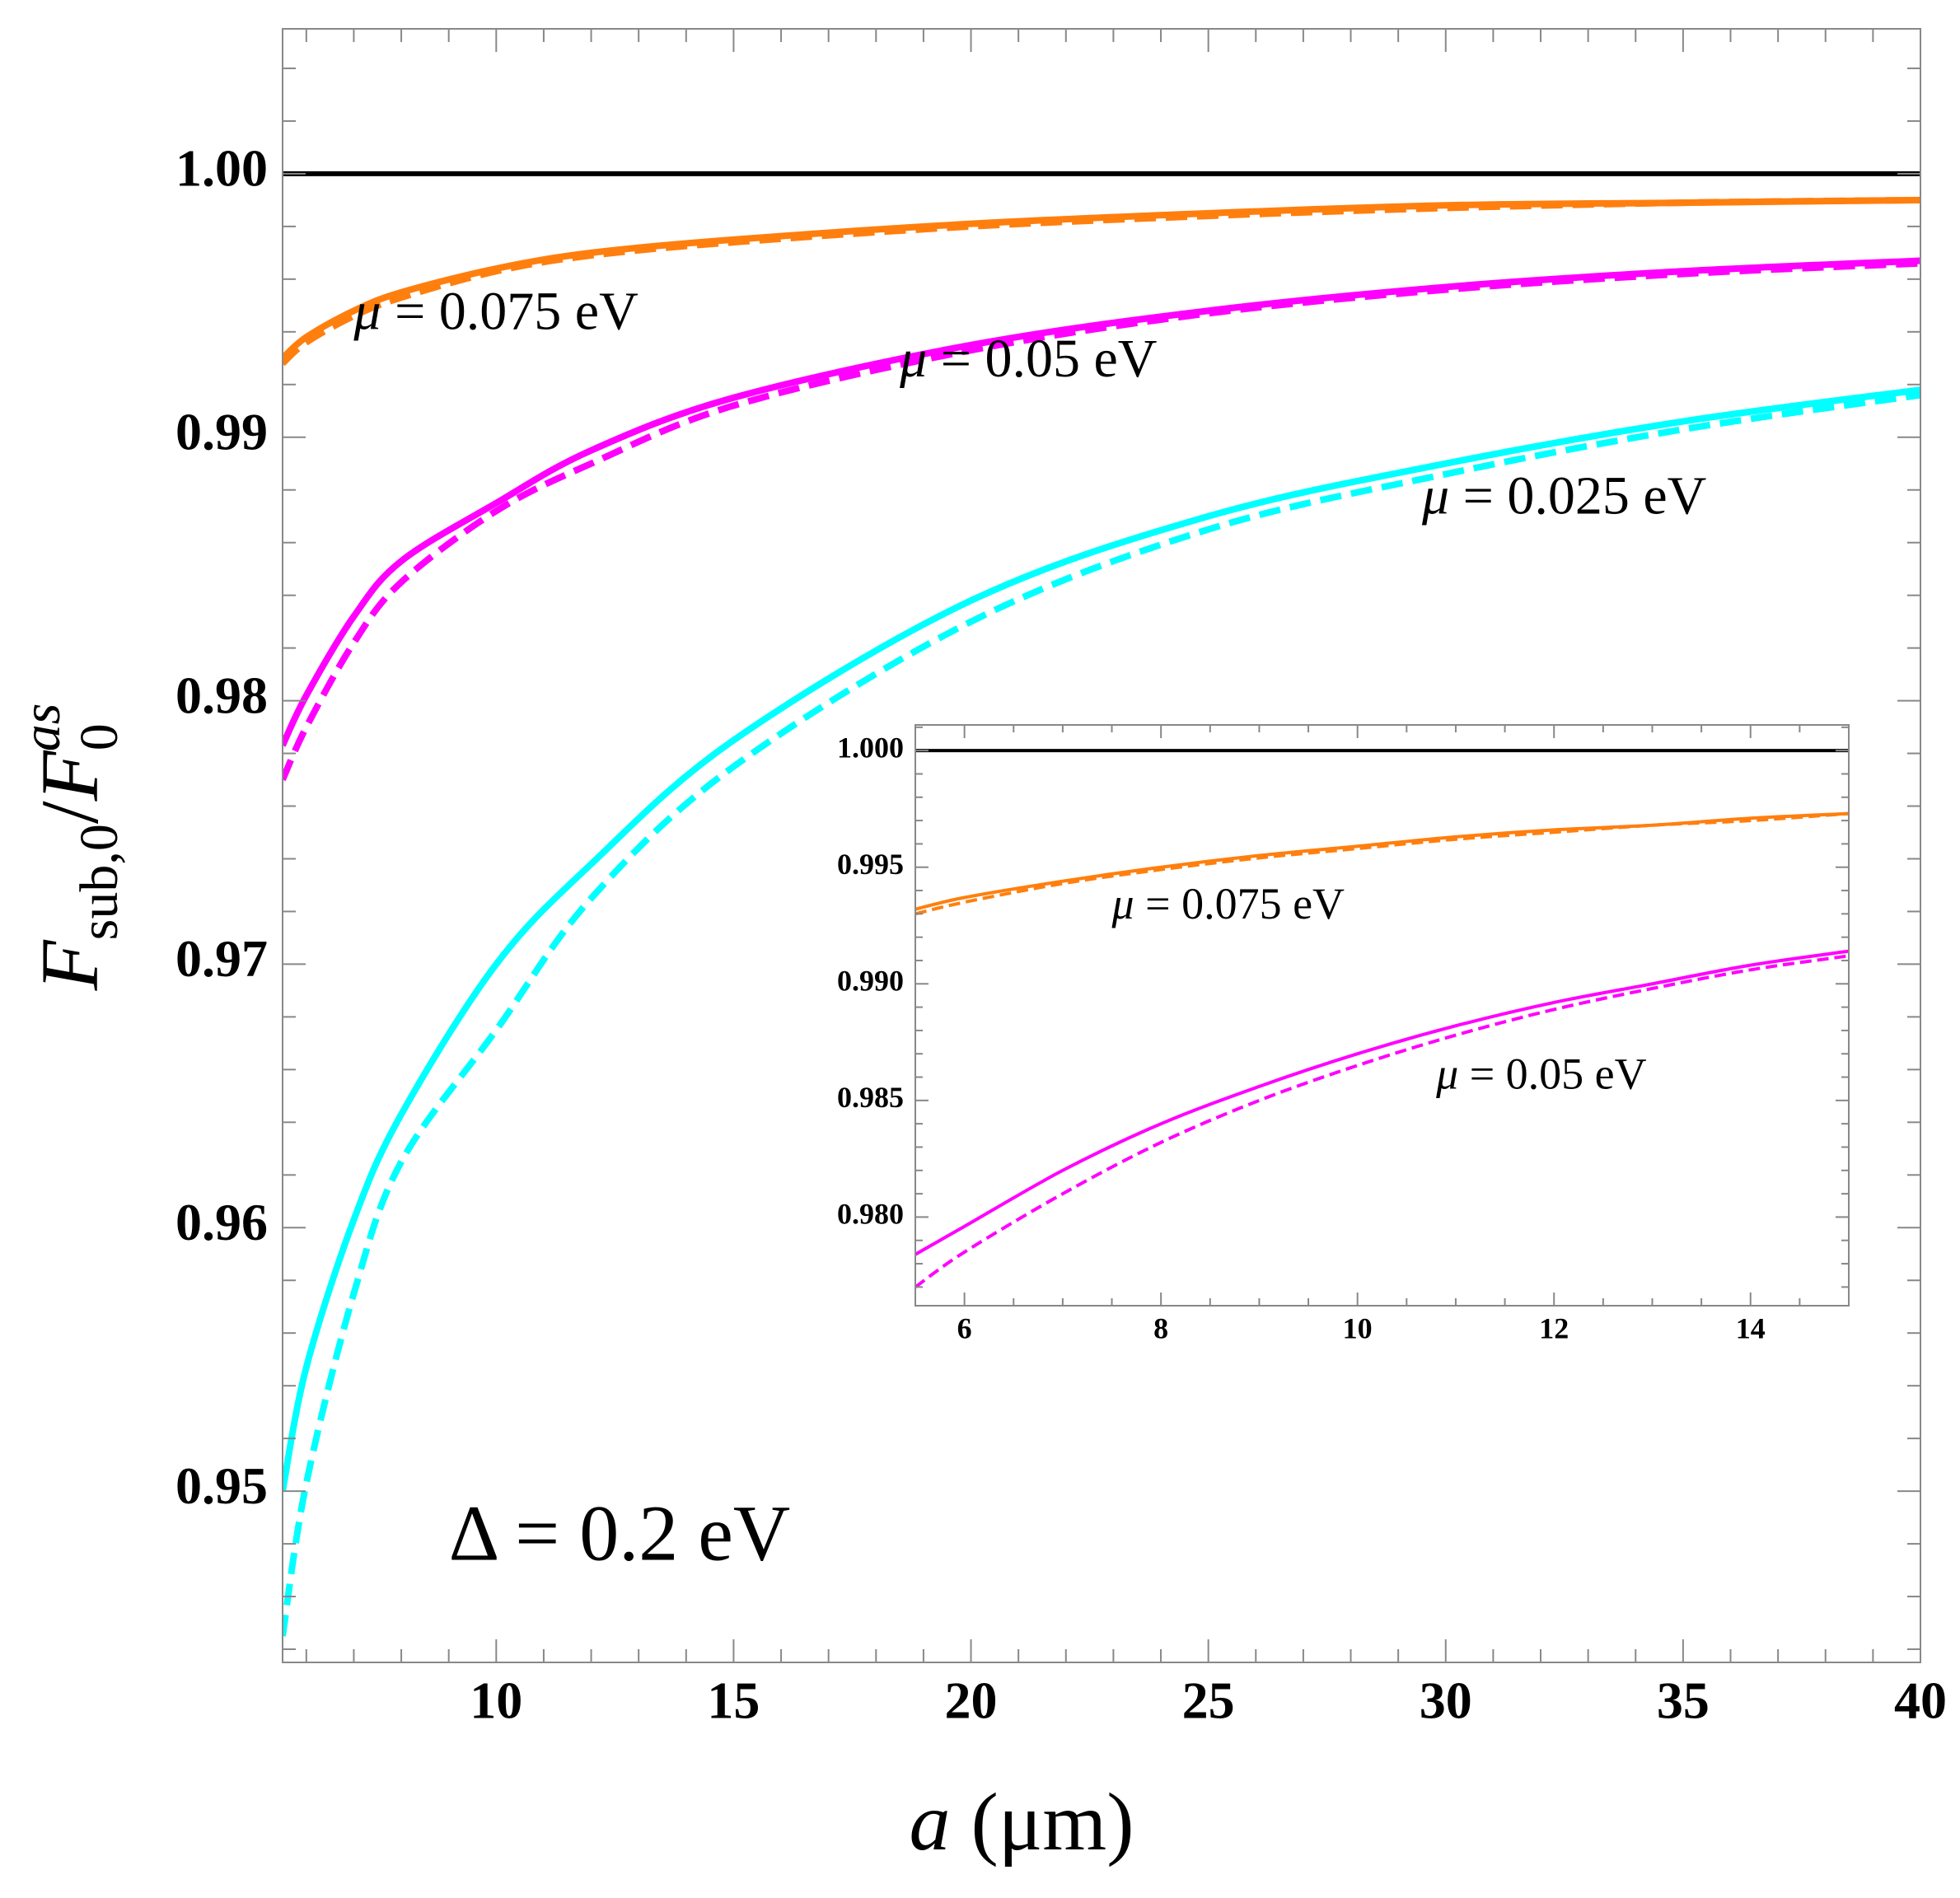 The height and width of the screenshot is (1898, 1960). Describe the element at coordinates (222, 958) in the screenshot. I see `main-ytick-label: 0.97` at that location.